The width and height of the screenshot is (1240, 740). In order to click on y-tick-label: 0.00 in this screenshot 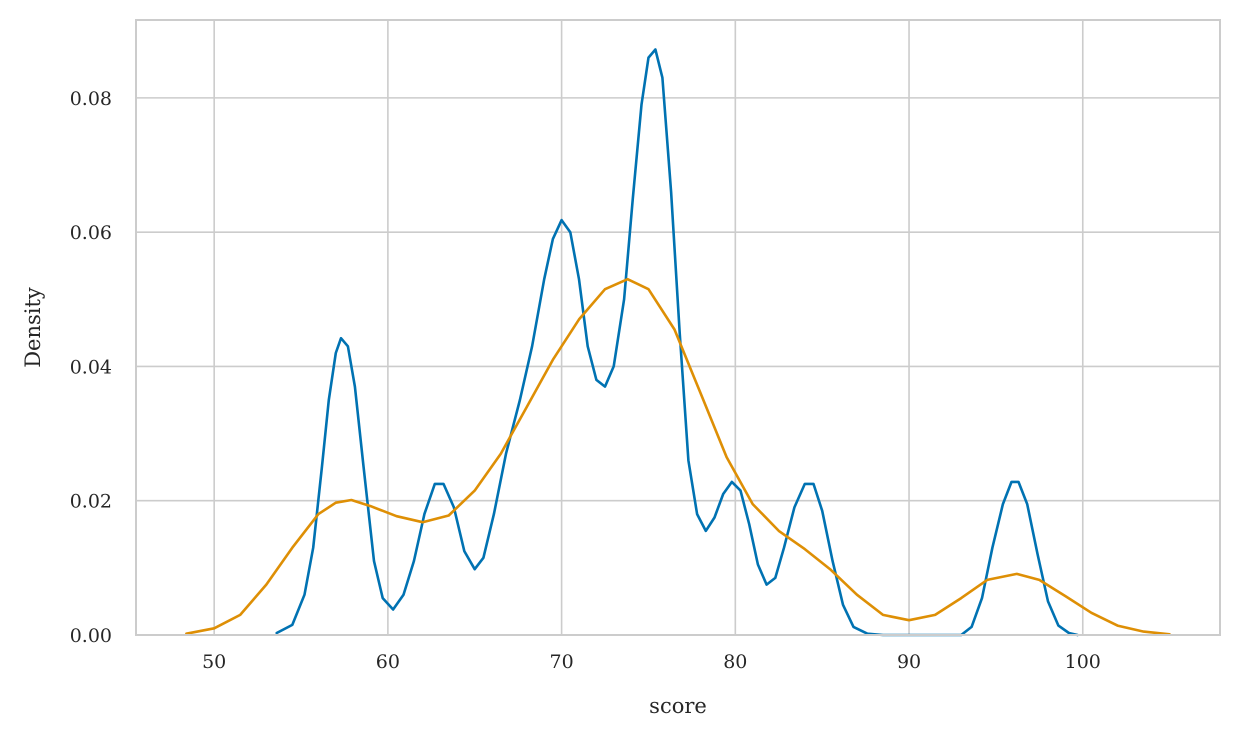, I will do `click(91, 636)`.